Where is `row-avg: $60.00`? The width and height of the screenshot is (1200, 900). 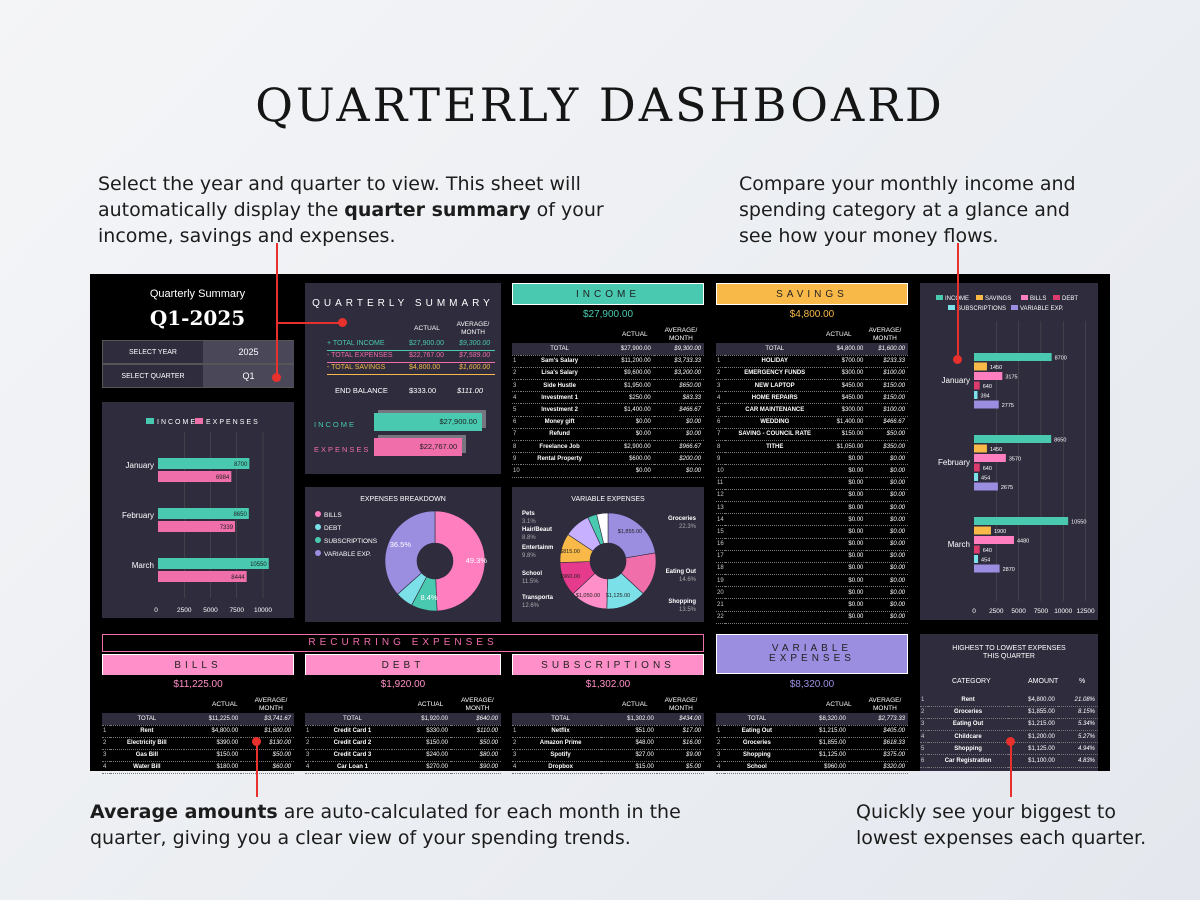 row-avg: $60.00 is located at coordinates (267, 767).